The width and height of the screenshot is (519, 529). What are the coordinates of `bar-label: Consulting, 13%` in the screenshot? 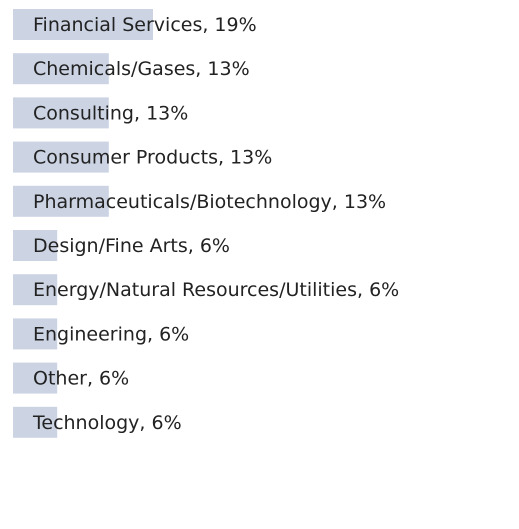 It's located at (110, 113).